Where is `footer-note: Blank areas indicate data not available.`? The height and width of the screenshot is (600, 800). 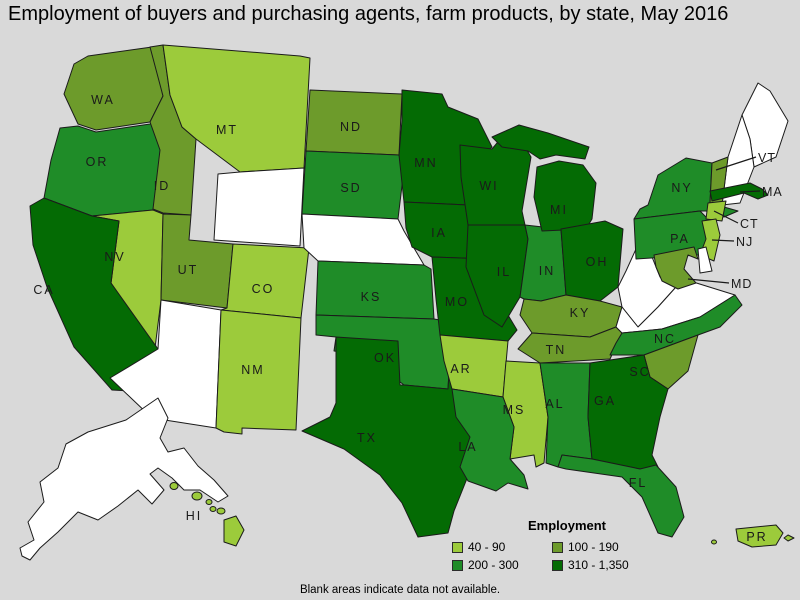 footer-note: Blank areas indicate data not available. is located at coordinates (400, 590).